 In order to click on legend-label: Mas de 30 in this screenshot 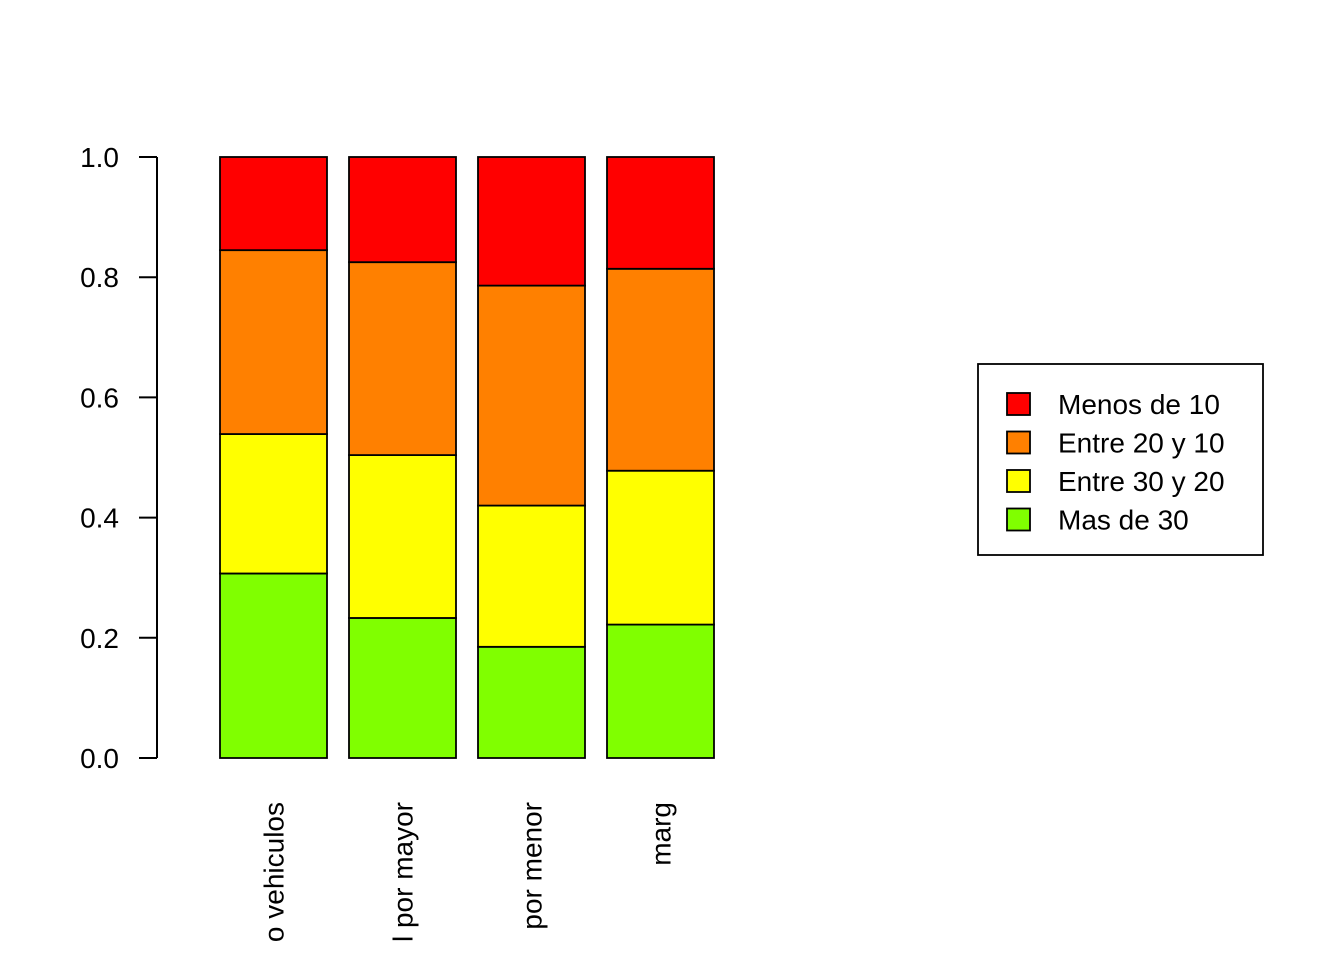, I will do `click(1123, 520)`.